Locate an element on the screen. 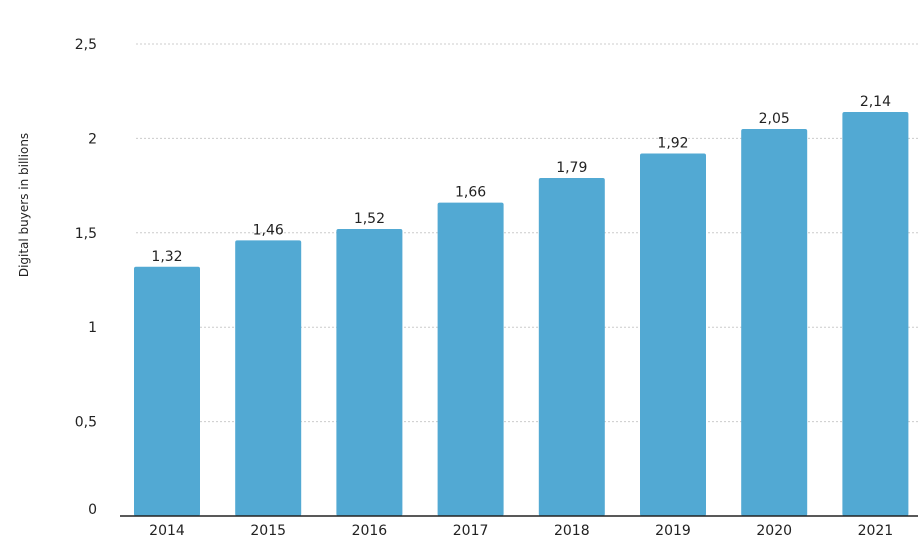 The height and width of the screenshot is (553, 924). data-label-2019: 1,92 is located at coordinates (672, 144).